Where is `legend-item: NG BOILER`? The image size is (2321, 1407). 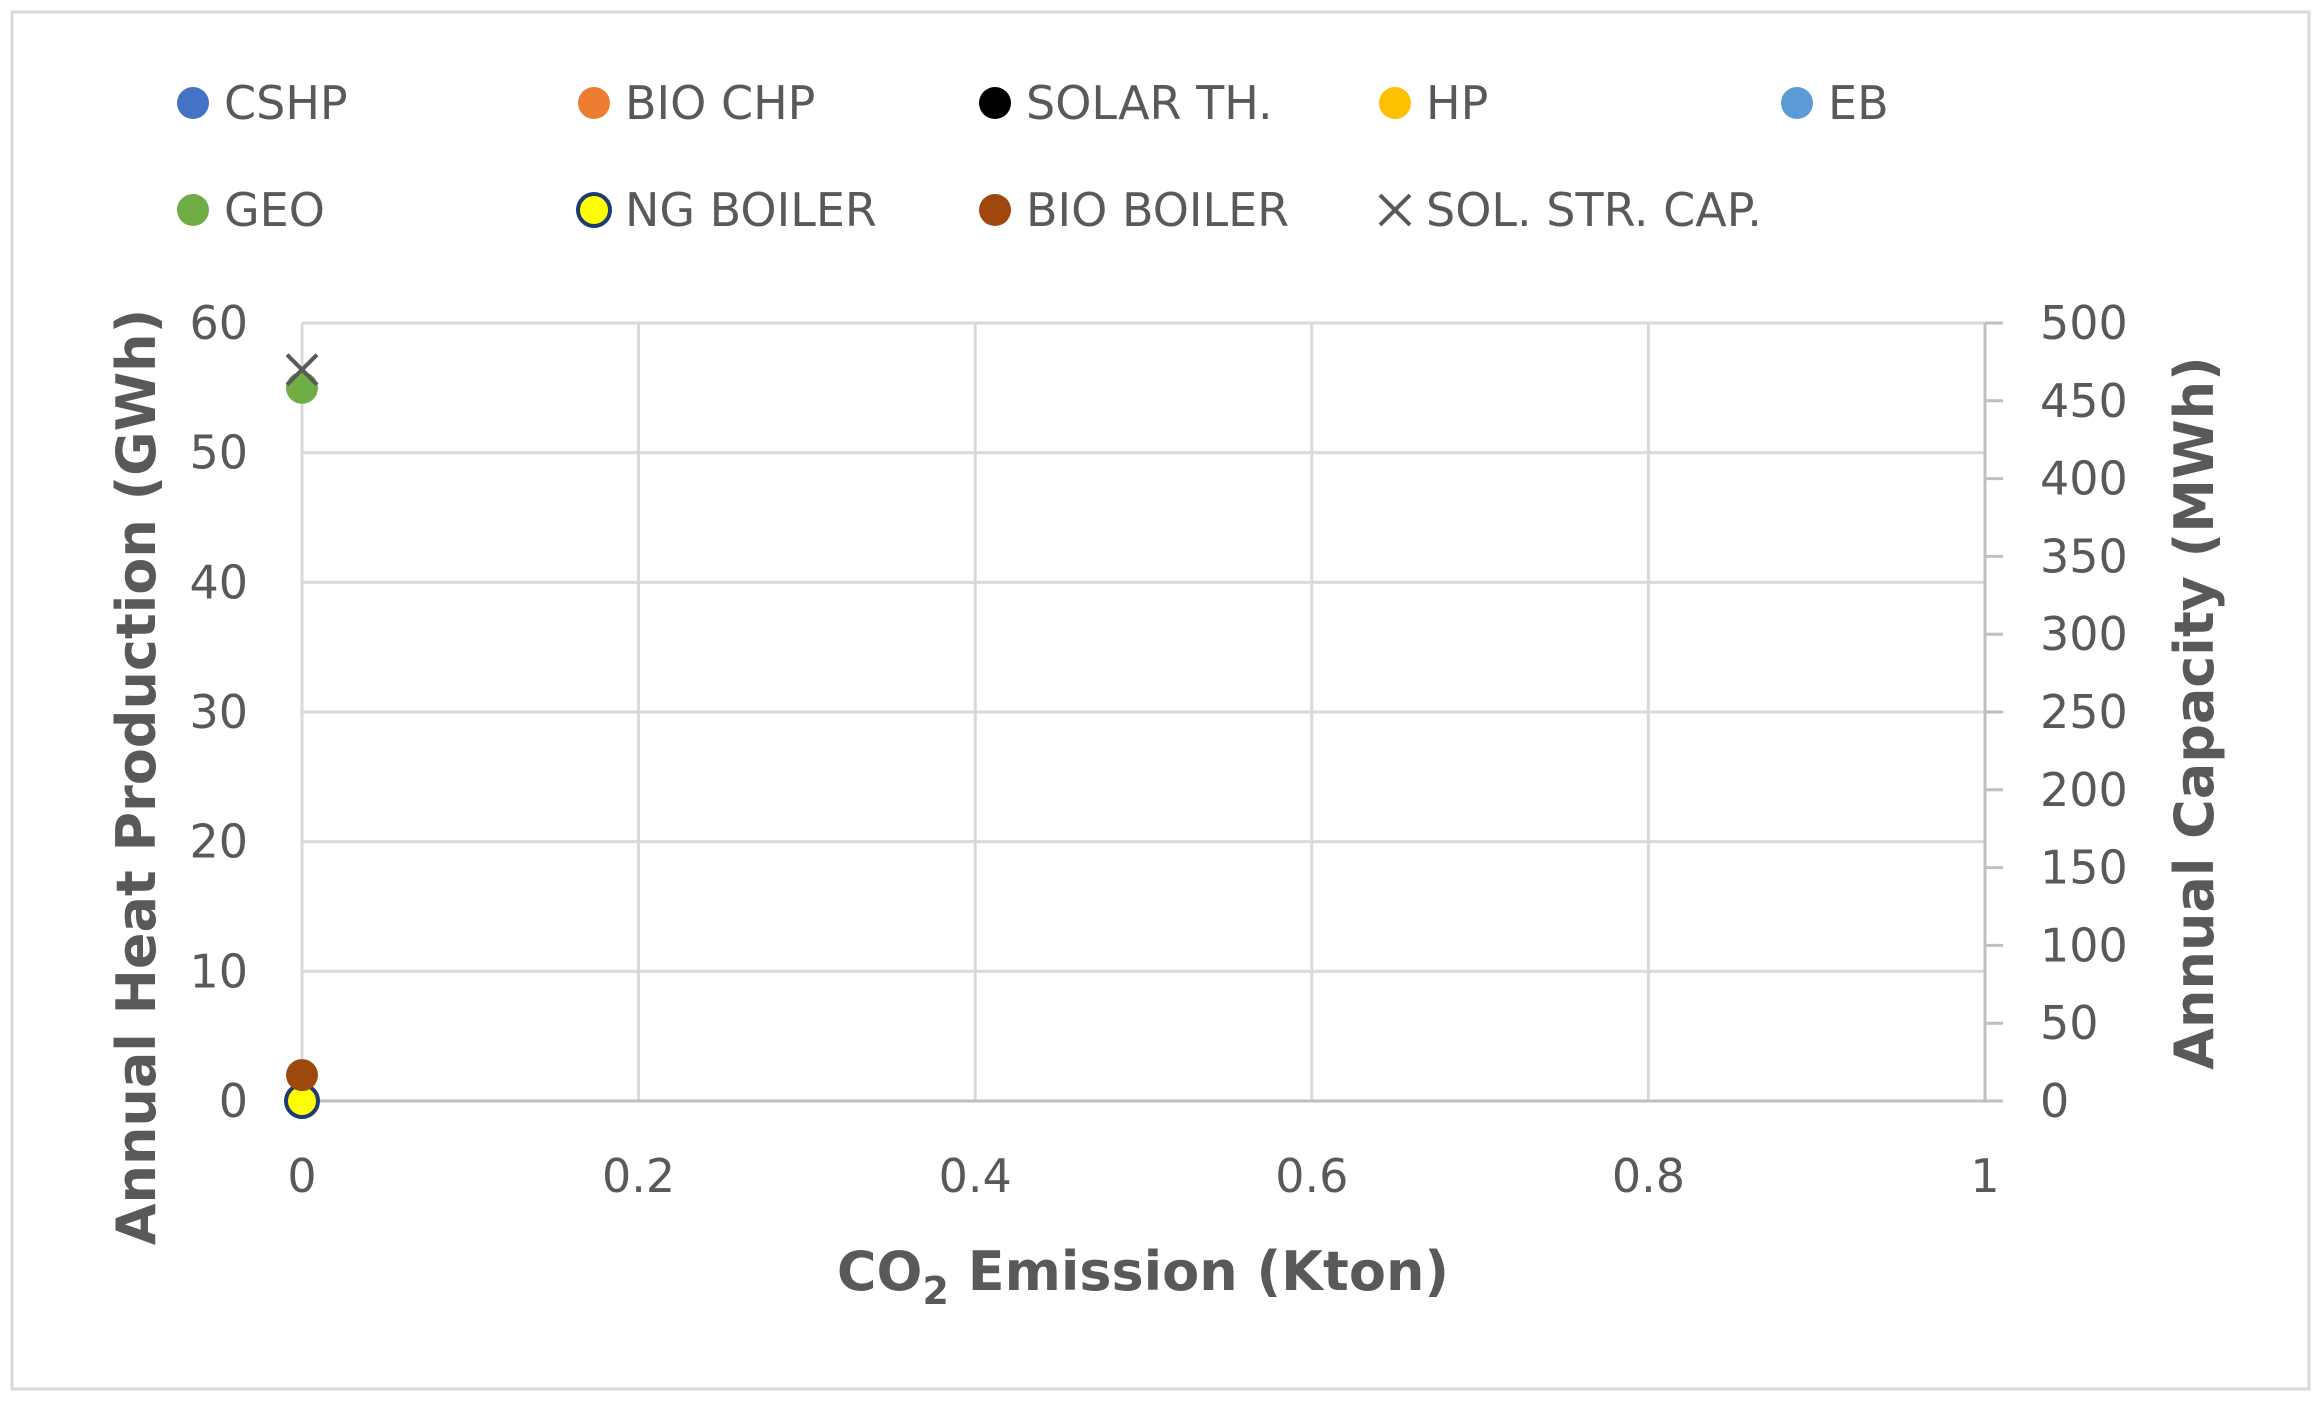 legend-item: NG BOILER is located at coordinates (726, 210).